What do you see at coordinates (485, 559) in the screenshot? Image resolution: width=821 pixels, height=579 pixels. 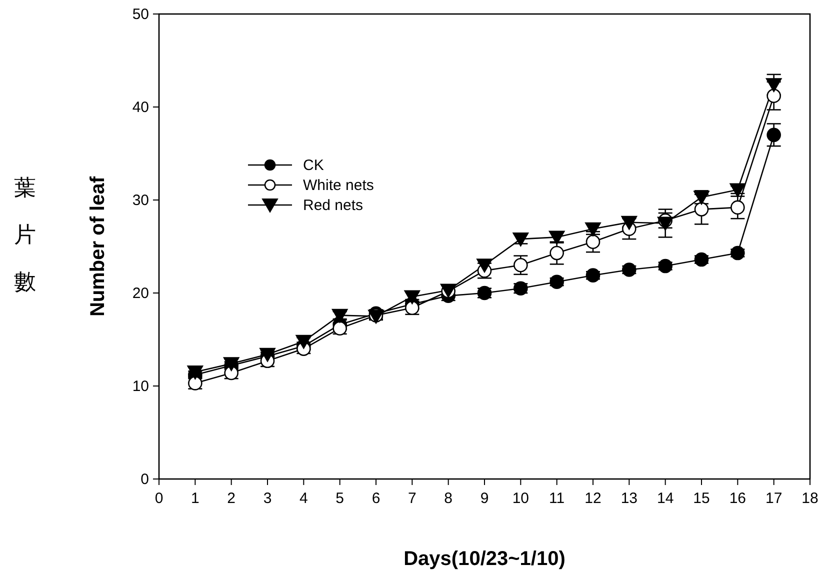 I see `x-axis-title: Days(10/23~1/10)` at bounding box center [485, 559].